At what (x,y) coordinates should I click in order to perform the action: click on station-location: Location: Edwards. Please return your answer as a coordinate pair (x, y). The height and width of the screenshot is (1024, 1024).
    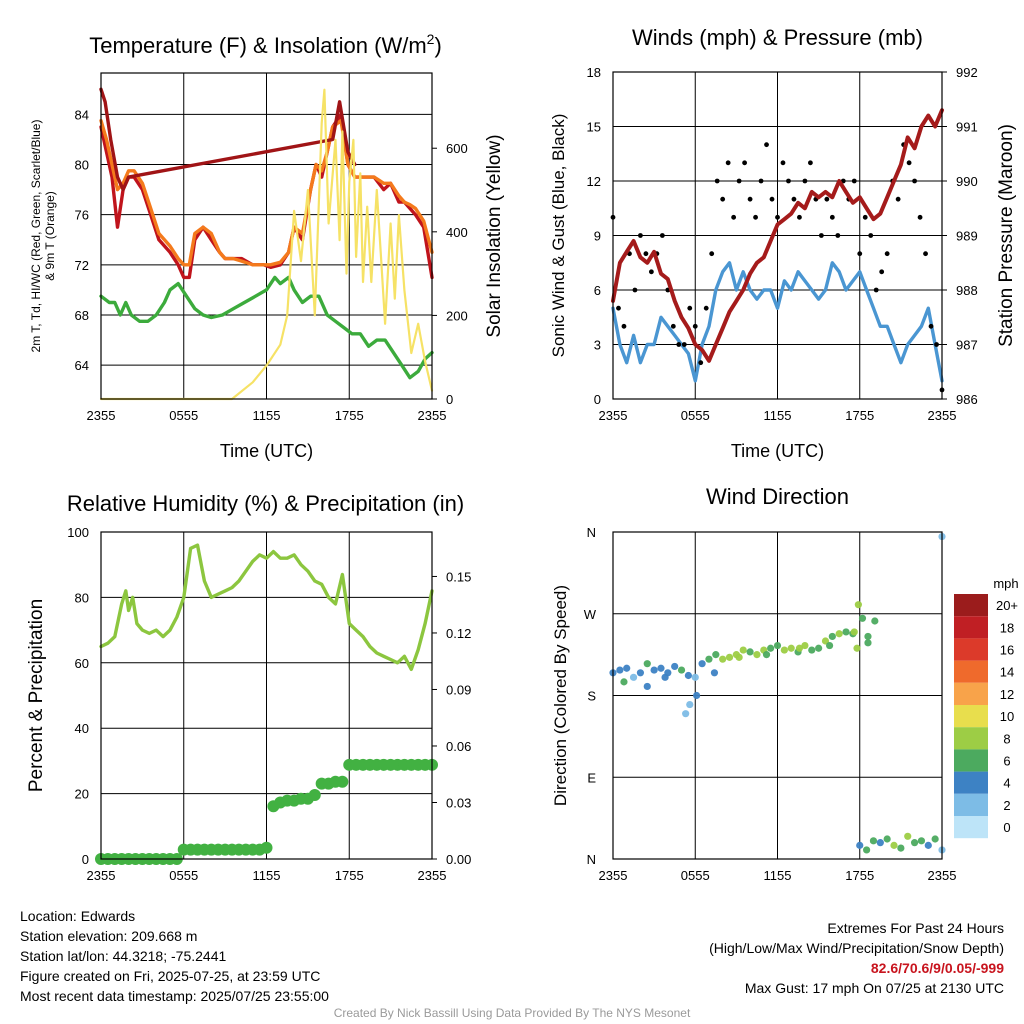
    Looking at the image, I should click on (78, 916).